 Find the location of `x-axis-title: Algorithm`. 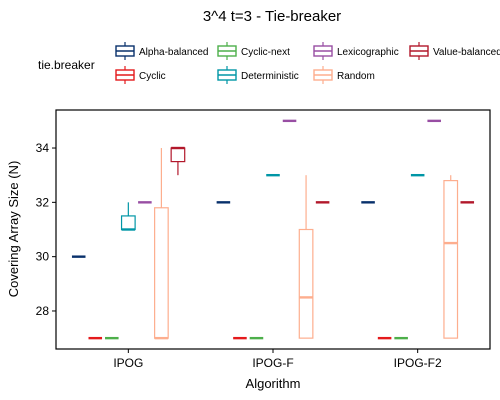

x-axis-title: Algorithm is located at coordinates (273, 383).